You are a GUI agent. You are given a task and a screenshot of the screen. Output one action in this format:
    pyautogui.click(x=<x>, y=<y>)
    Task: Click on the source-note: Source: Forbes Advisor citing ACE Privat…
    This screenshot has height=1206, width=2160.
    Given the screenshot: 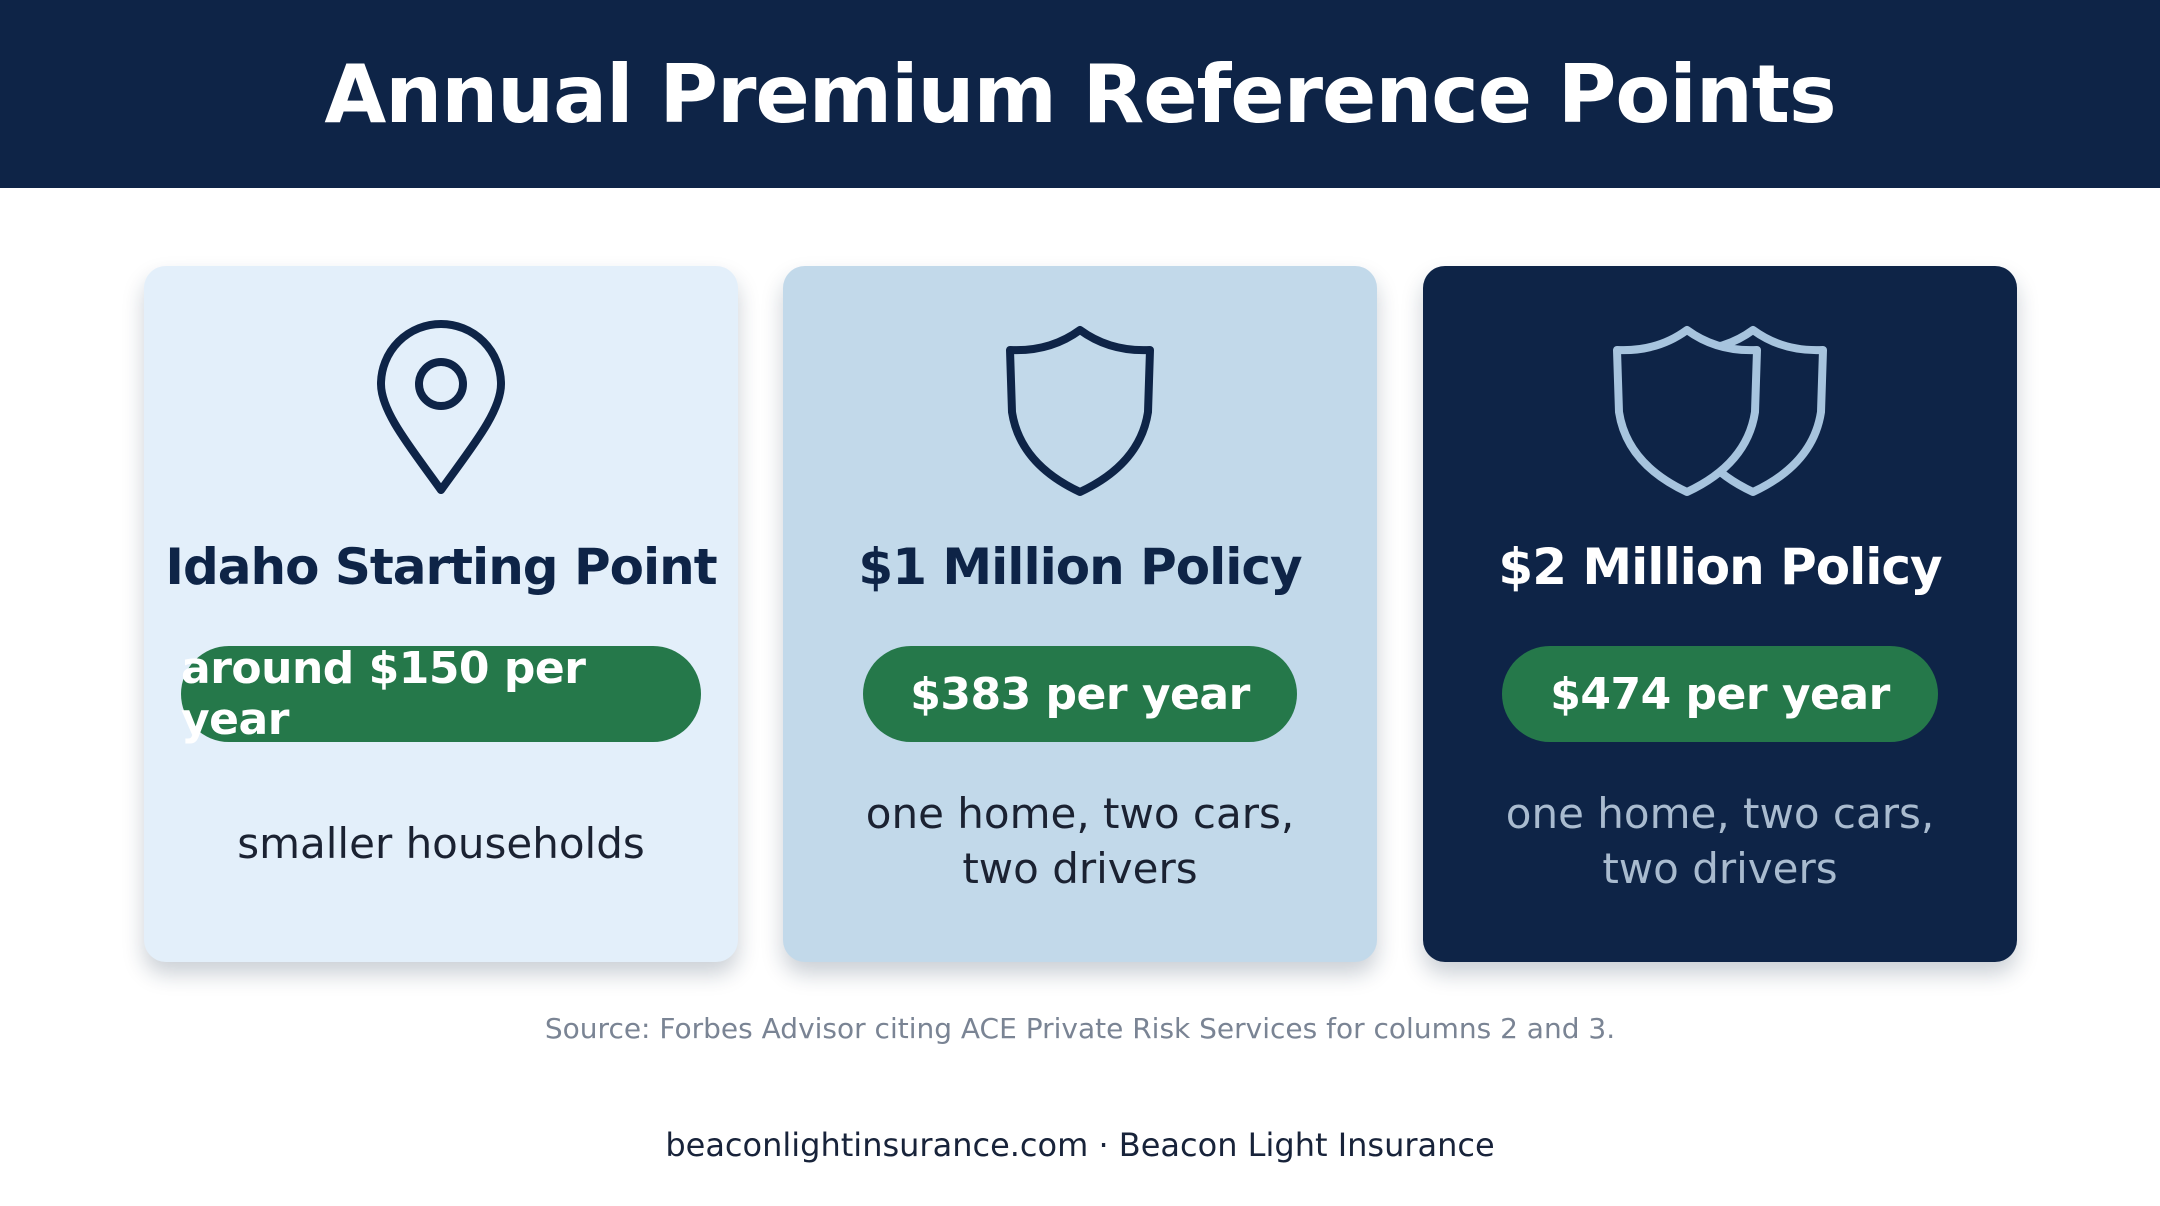 What is the action you would take?
    pyautogui.click(x=1080, y=1028)
    